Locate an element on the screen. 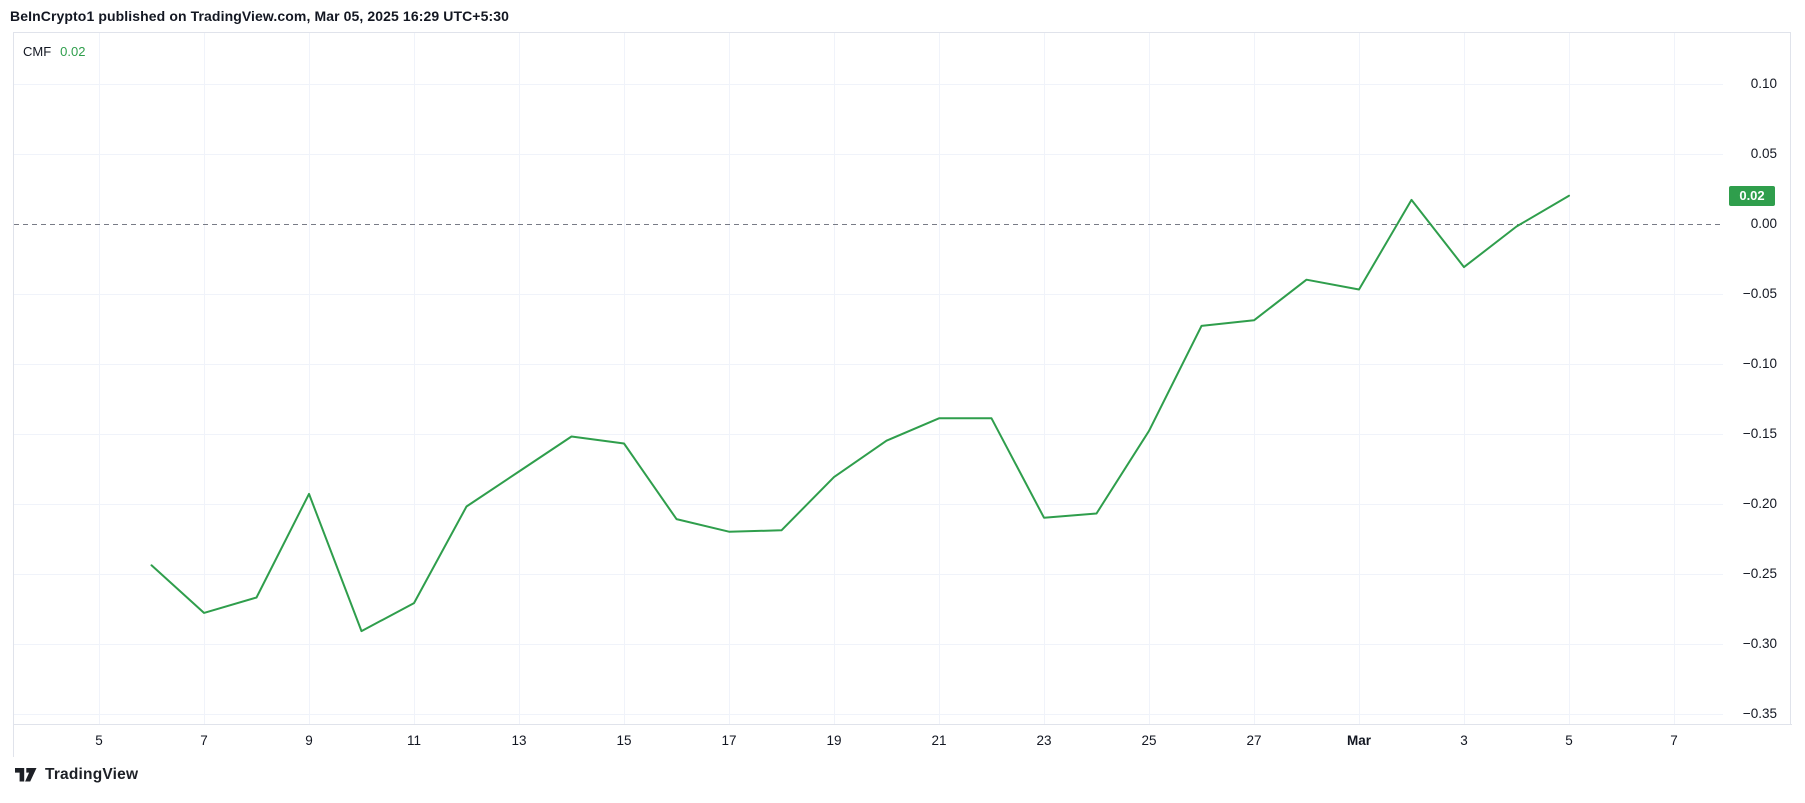 Image resolution: width=1805 pixels, height=803 pixels. last-value-badge: 0.02 is located at coordinates (1752, 195).